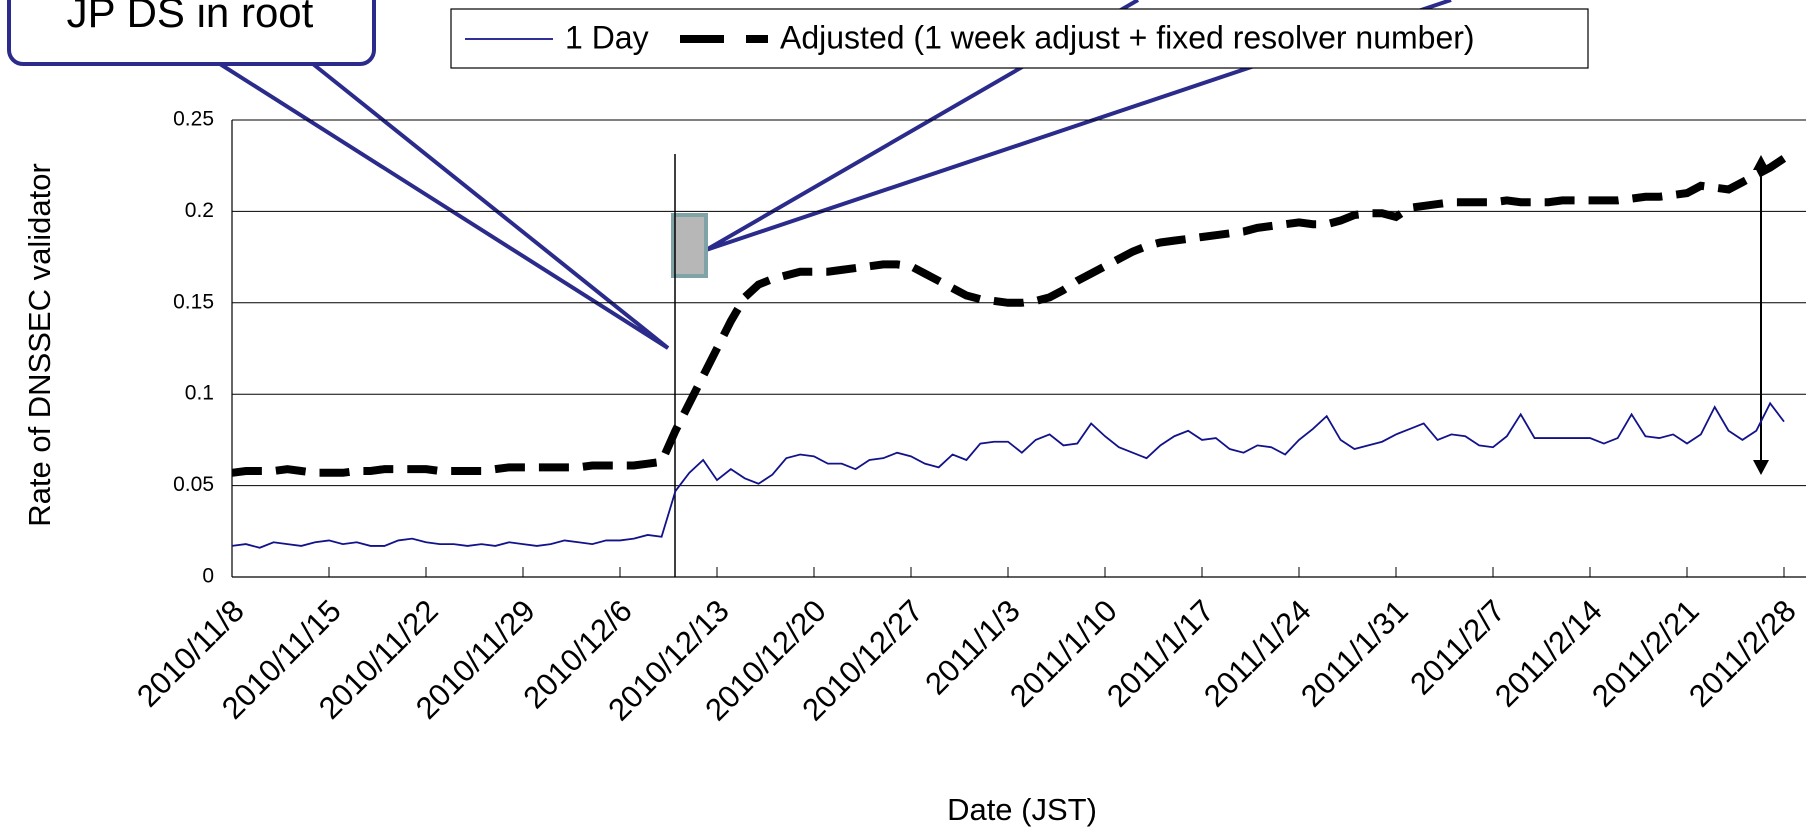  What do you see at coordinates (689, 245) in the screenshot?
I see `callout-marker` at bounding box center [689, 245].